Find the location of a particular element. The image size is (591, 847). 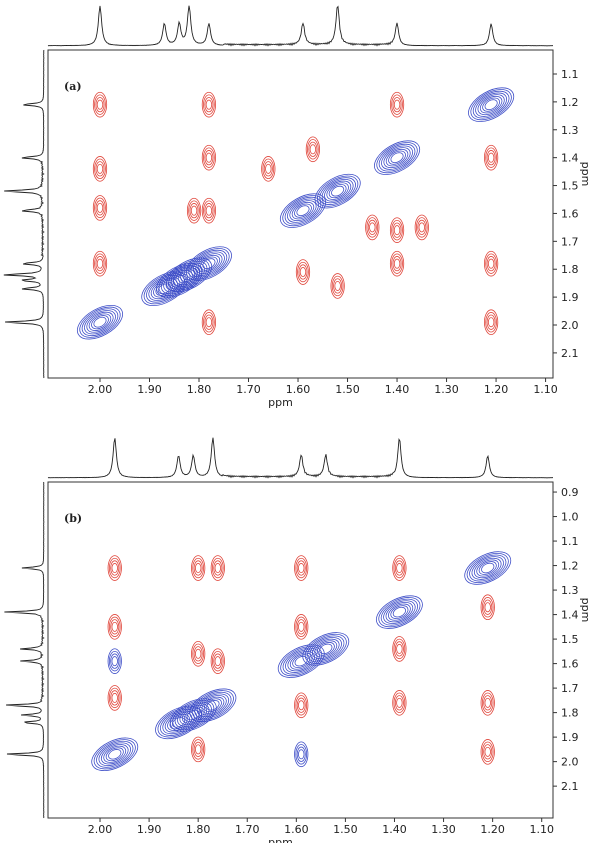

panel-label: (a) is located at coordinates (73, 86).